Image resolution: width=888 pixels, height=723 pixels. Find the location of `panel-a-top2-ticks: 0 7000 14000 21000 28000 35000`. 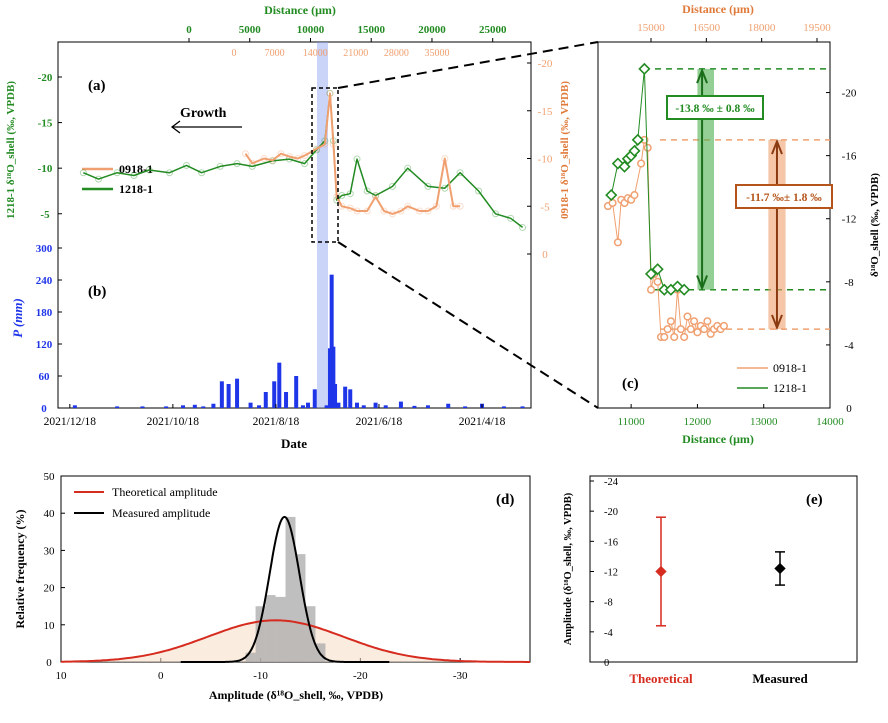

panel-a-top2-ticks: 0 7000 14000 21000 28000 35000 is located at coordinates (341, 53).